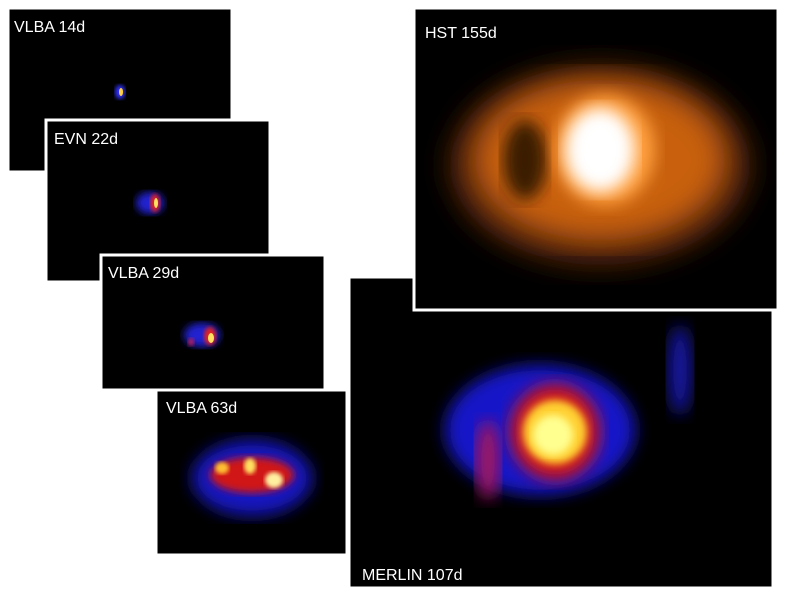  Describe the element at coordinates (49, 27) in the screenshot. I see `panel-label: VLBA 14d` at that location.